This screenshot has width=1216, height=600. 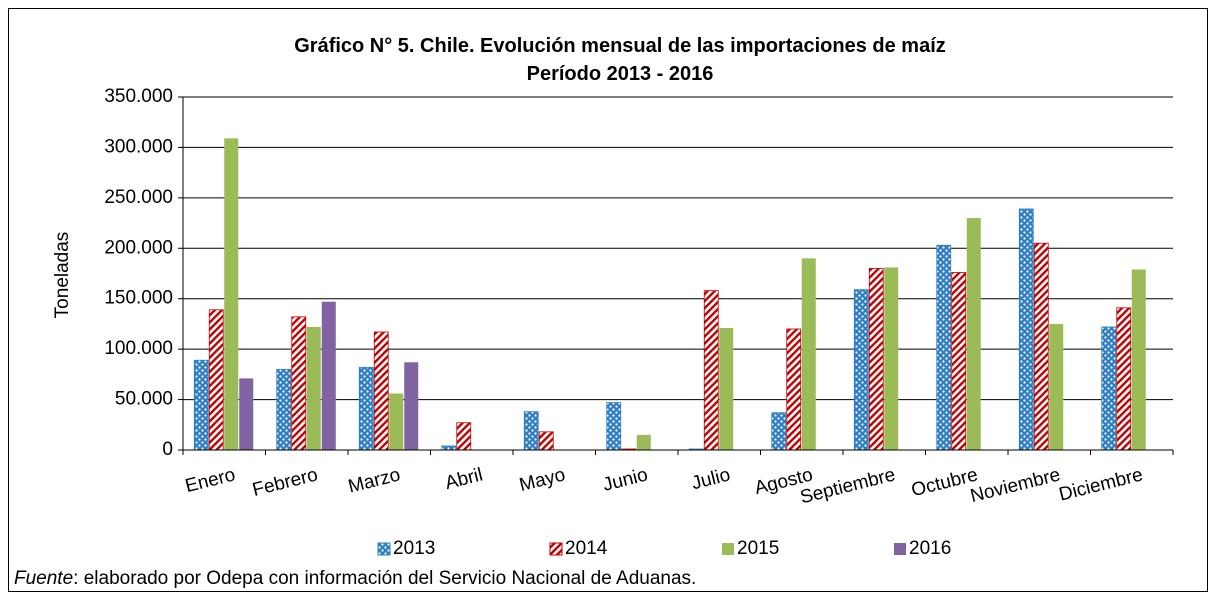 What do you see at coordinates (43, 578) in the screenshot?
I see `source-label: Fuente` at bounding box center [43, 578].